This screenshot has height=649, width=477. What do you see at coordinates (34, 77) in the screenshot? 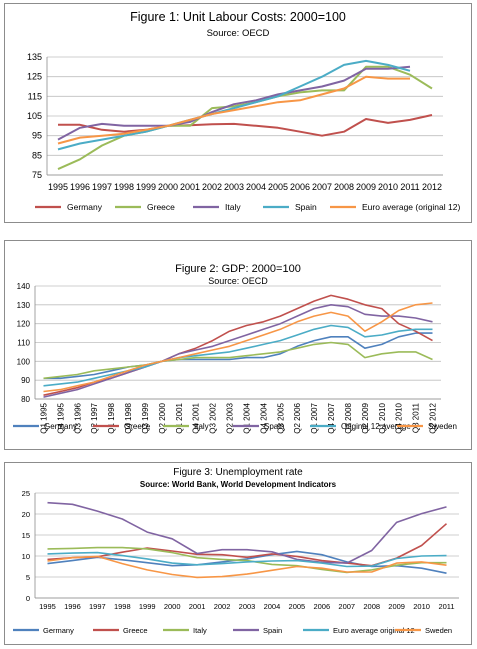
I see `y-tick-label: 125` at bounding box center [34, 77].